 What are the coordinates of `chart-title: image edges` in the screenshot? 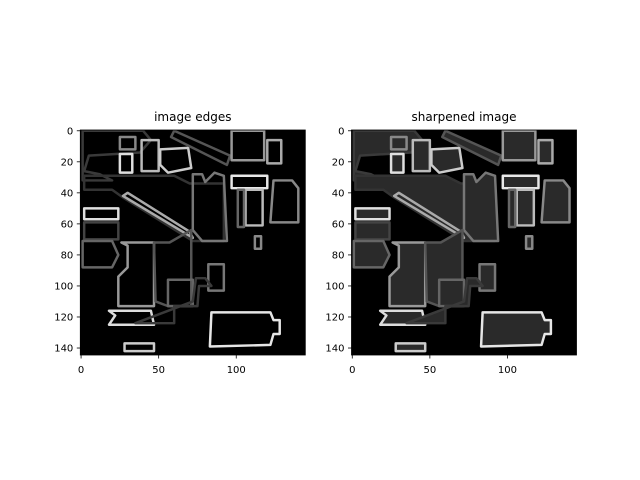 It's located at (192, 117).